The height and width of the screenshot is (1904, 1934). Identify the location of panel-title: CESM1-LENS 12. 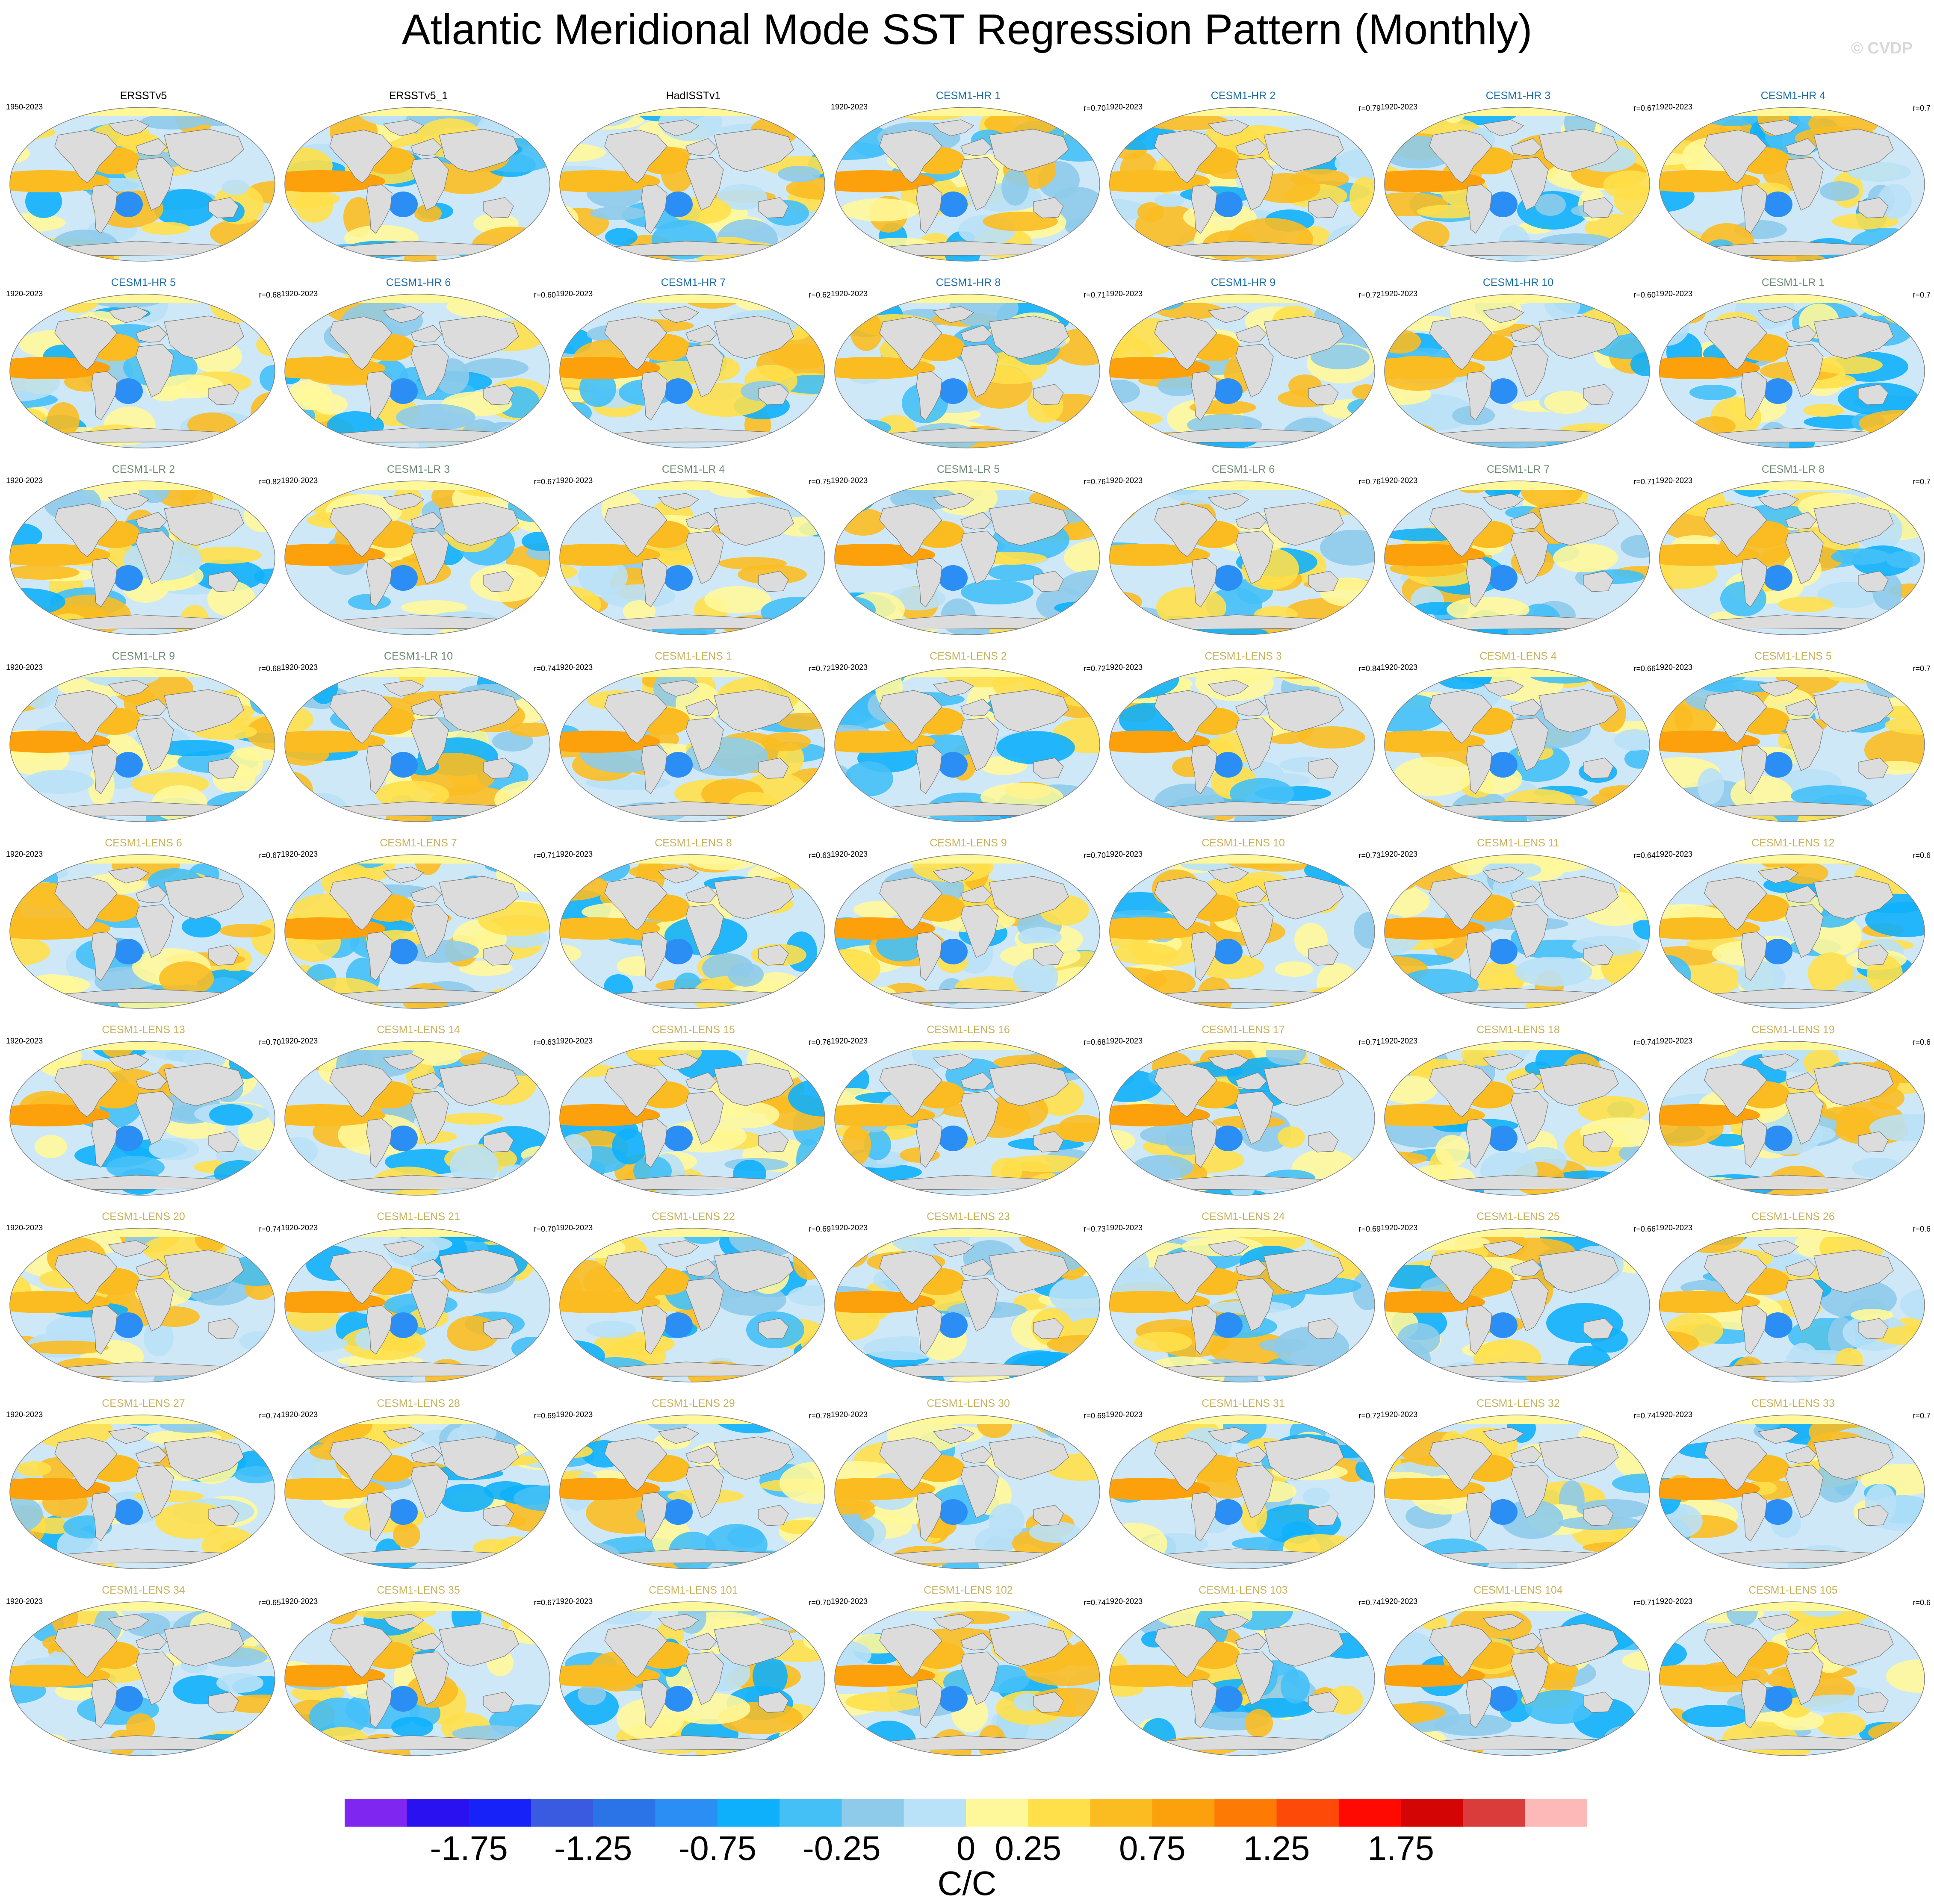
(1793, 843).